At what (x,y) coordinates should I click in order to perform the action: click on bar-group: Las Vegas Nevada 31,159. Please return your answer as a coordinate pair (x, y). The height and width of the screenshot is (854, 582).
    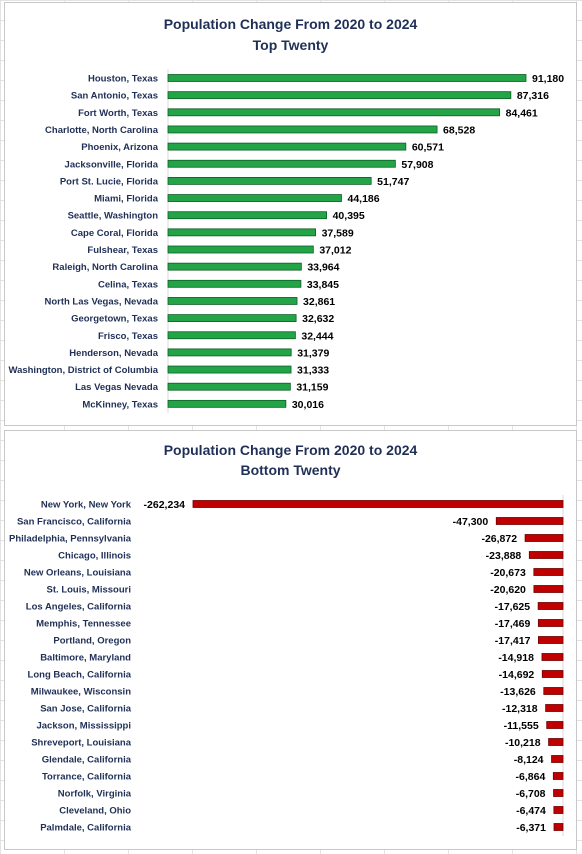
    Looking at the image, I should click on (202, 388).